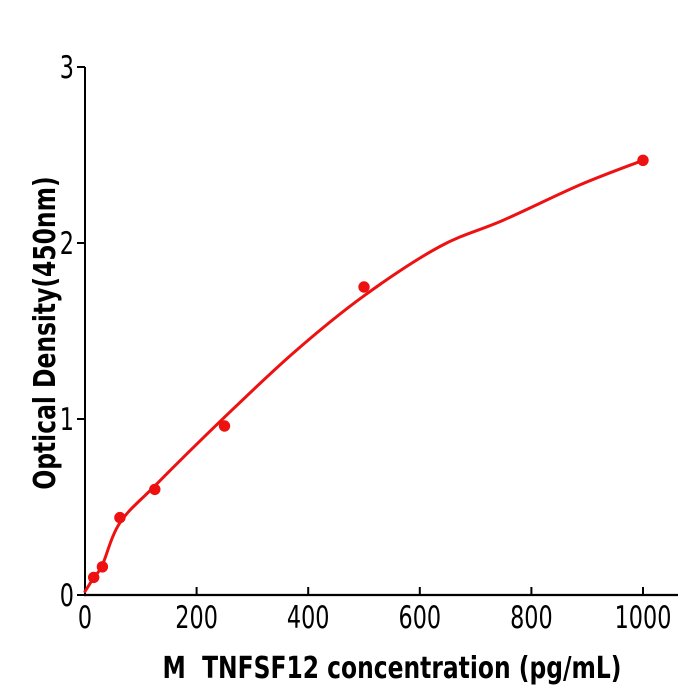  I want to click on x-tick-label: 400, so click(308, 618).